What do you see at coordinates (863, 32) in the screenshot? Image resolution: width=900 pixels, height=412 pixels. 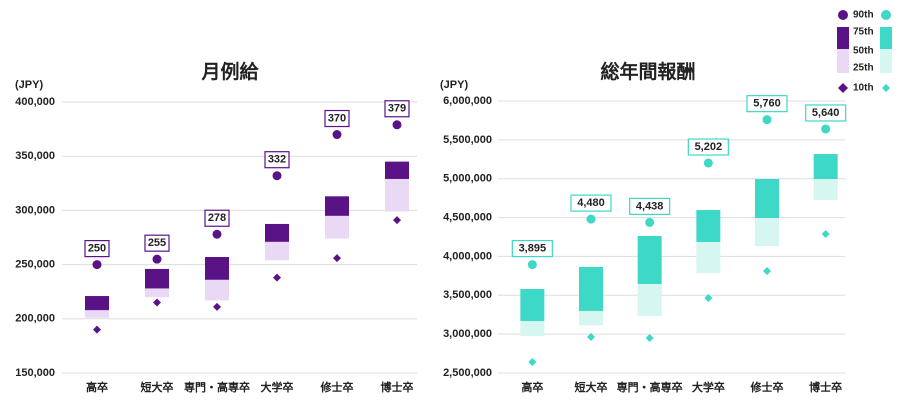 I see `legend-label: 75th` at bounding box center [863, 32].